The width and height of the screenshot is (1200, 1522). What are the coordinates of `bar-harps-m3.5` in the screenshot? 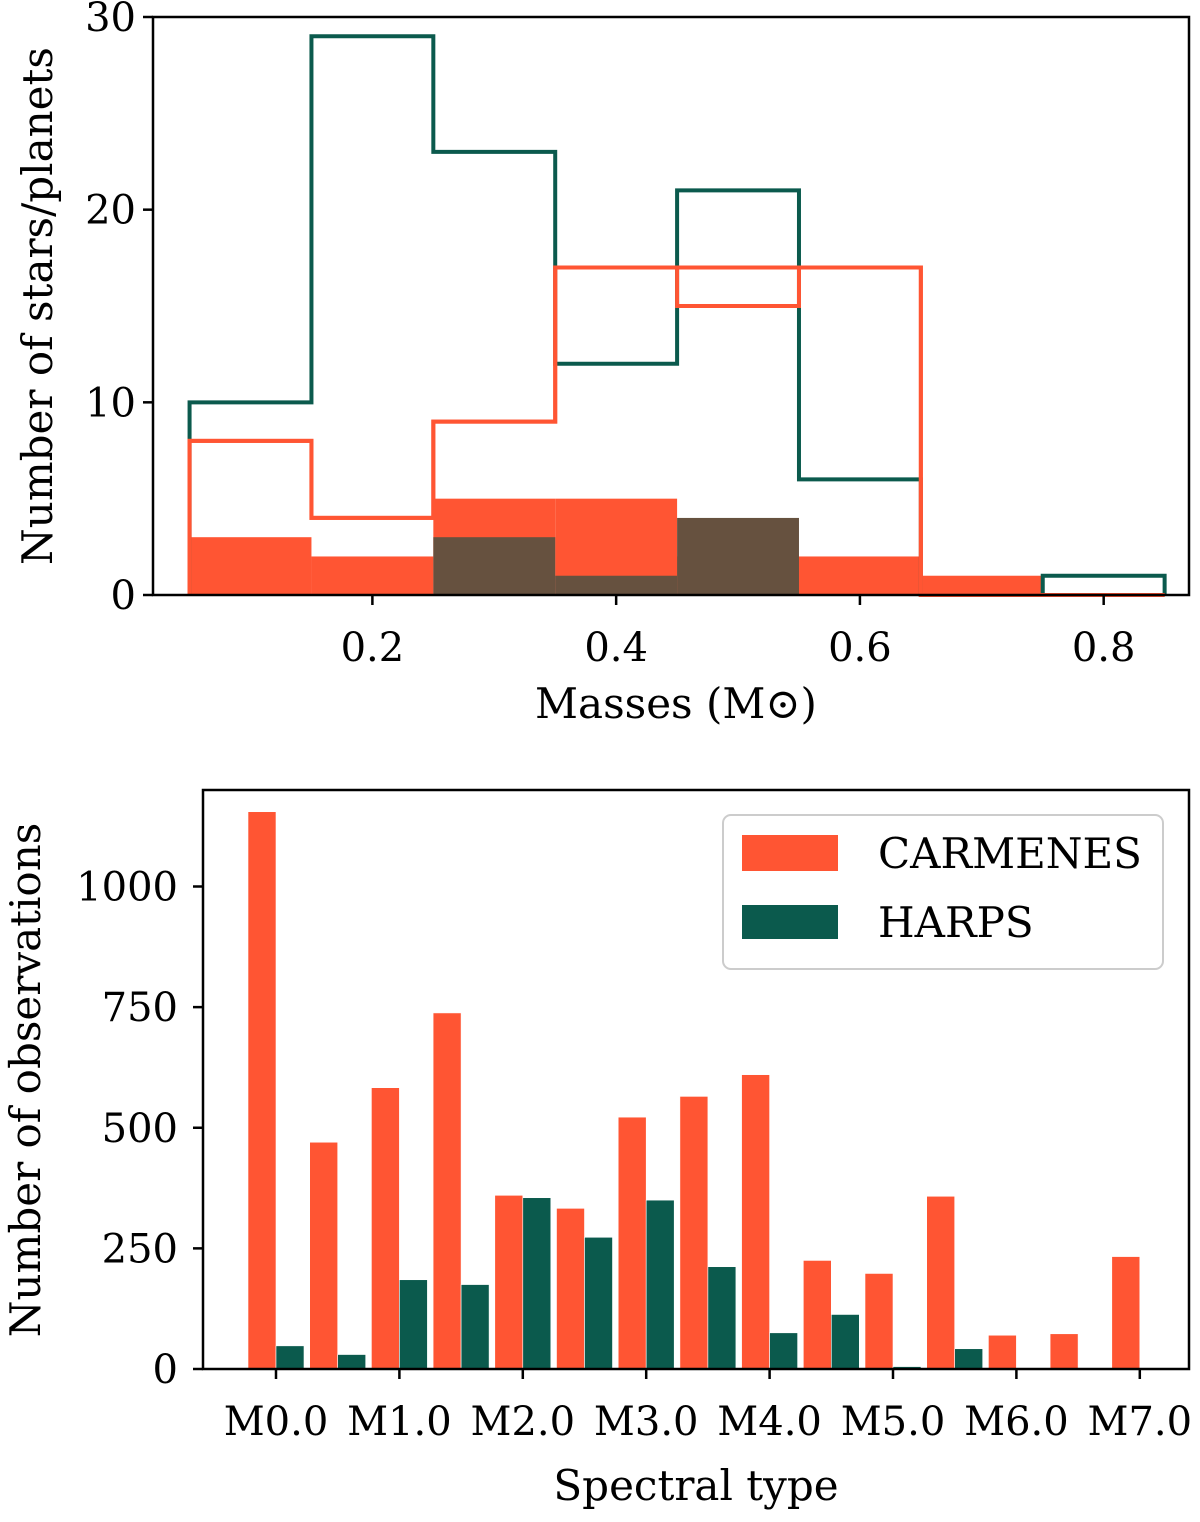 It's located at (722, 1318).